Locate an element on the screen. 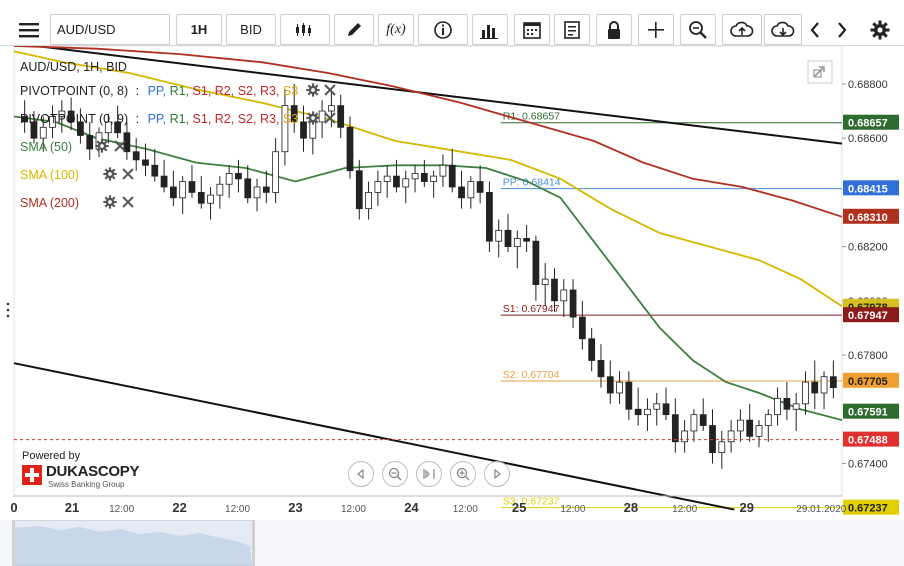  navigator-window is located at coordinates (134, 543).